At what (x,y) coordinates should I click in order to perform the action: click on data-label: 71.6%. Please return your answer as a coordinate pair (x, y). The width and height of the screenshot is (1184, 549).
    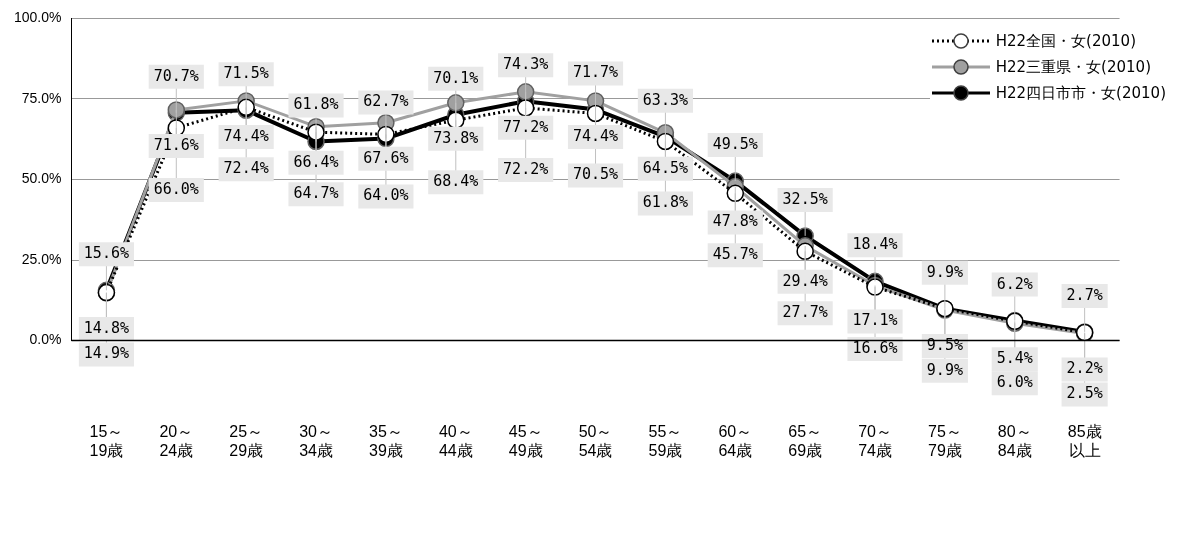
    Looking at the image, I should click on (176, 144).